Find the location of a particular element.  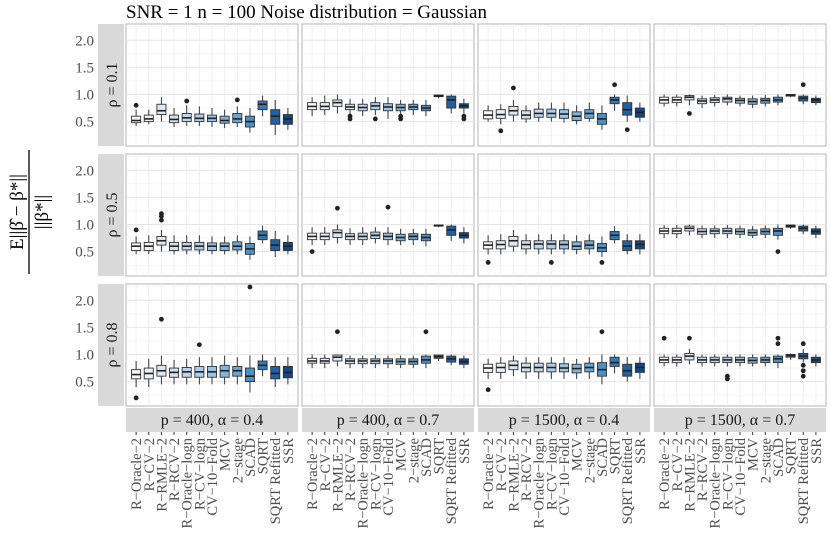

panel-r2-c0 is located at coordinates (212, 345).